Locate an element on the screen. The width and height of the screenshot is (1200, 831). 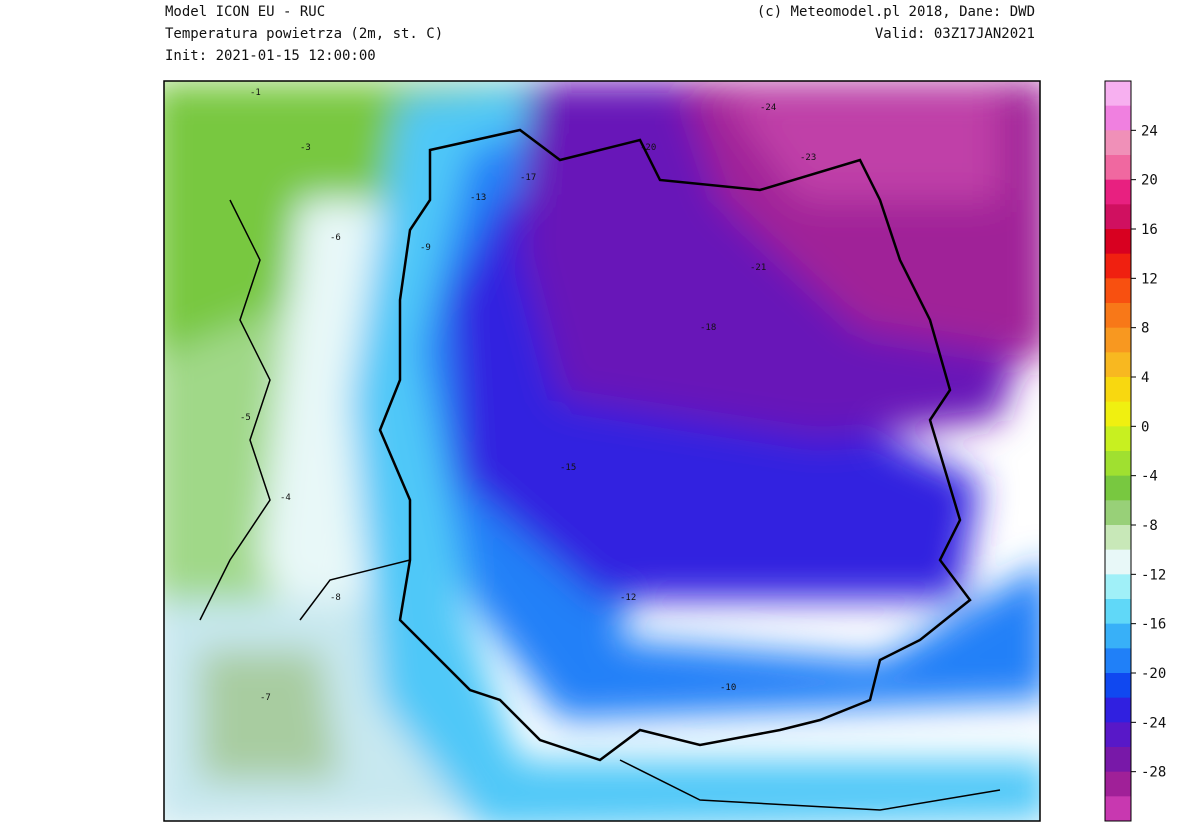
colorbar-label: 8 is located at coordinates (1145, 329).